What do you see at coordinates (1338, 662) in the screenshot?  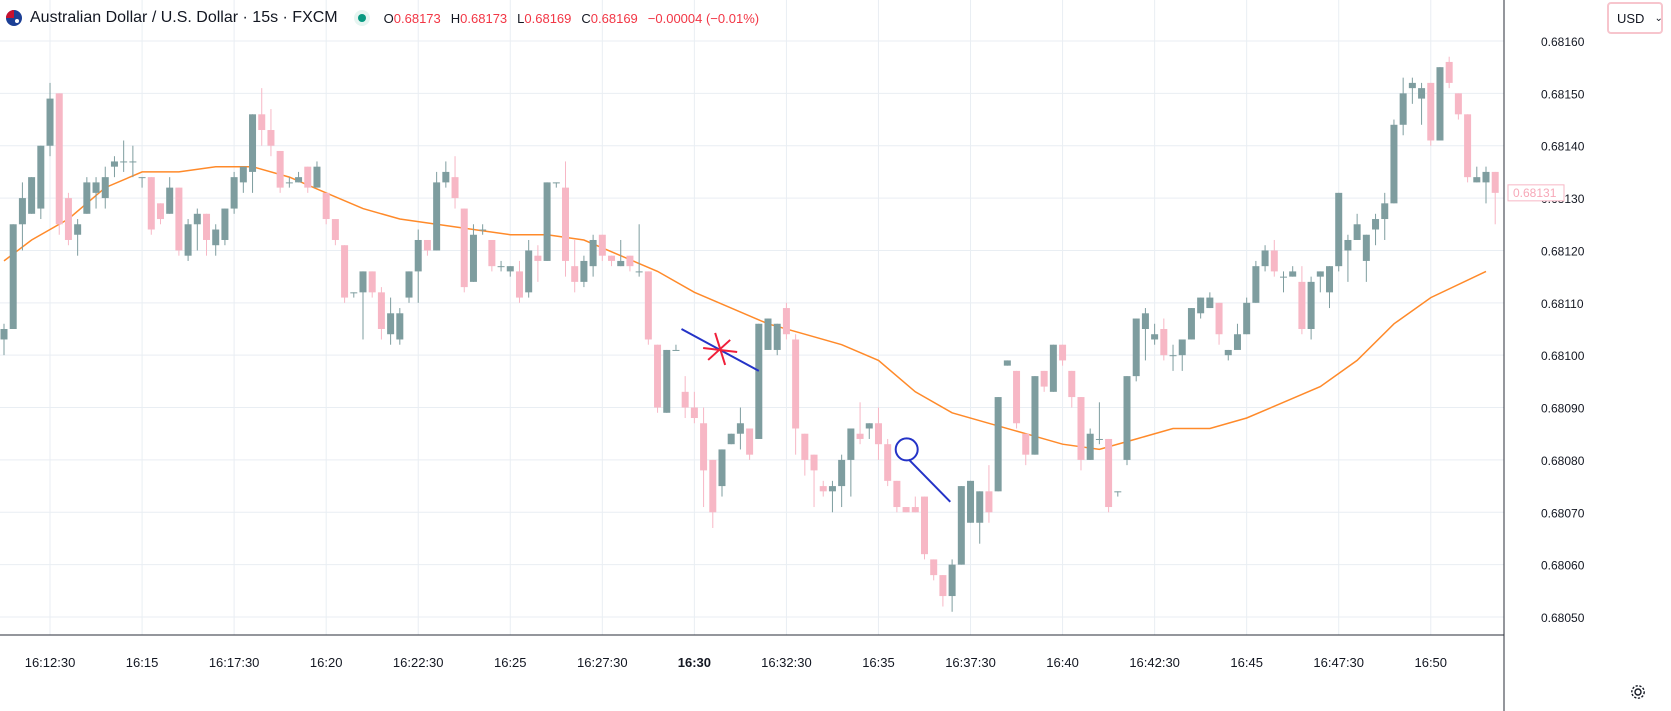 I see `x-axis-label: 16:47:30` at bounding box center [1338, 662].